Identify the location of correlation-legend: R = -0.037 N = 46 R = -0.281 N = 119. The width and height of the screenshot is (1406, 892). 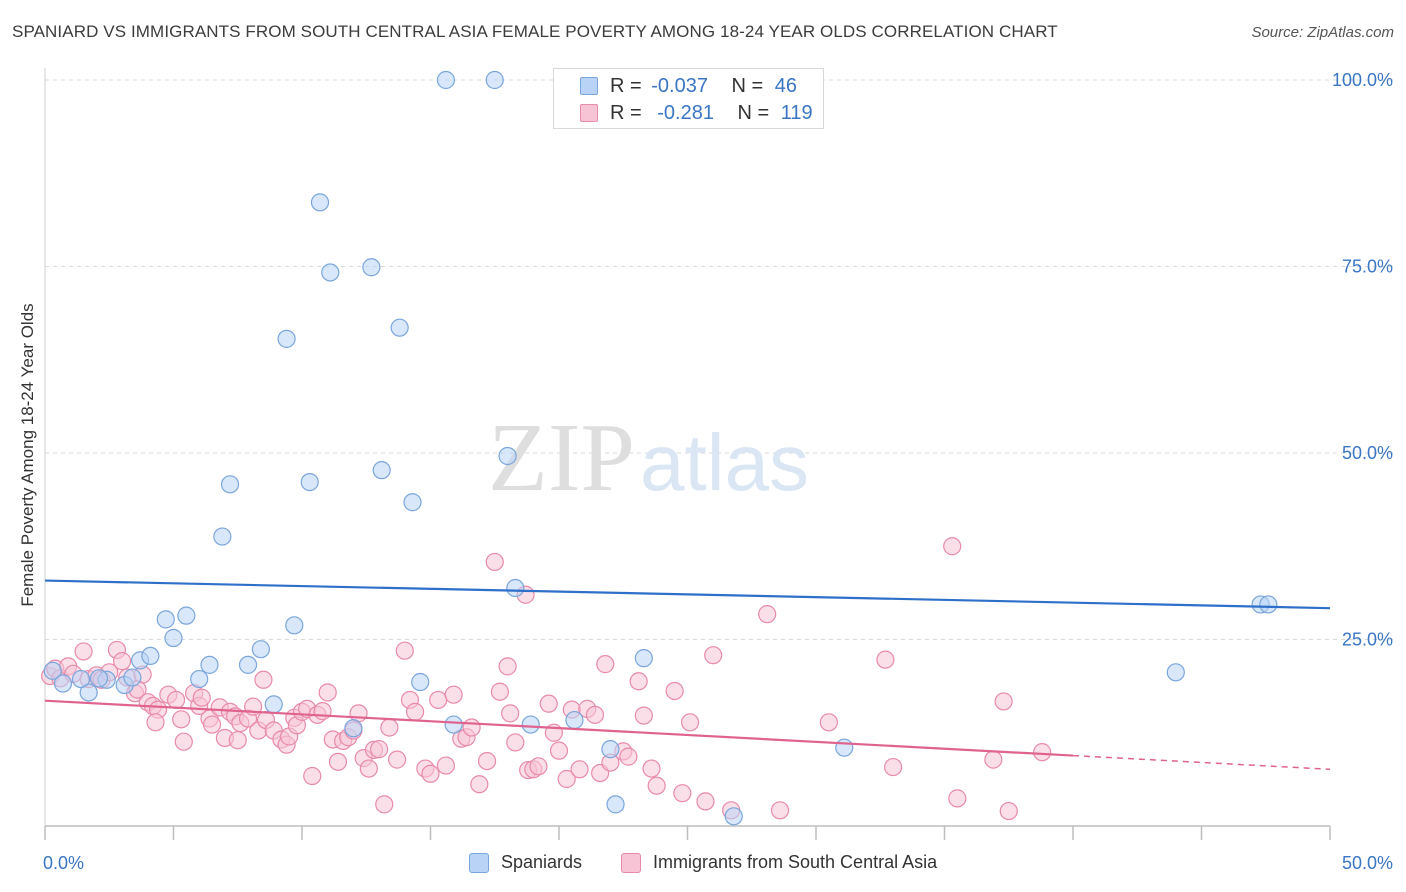
(688, 98).